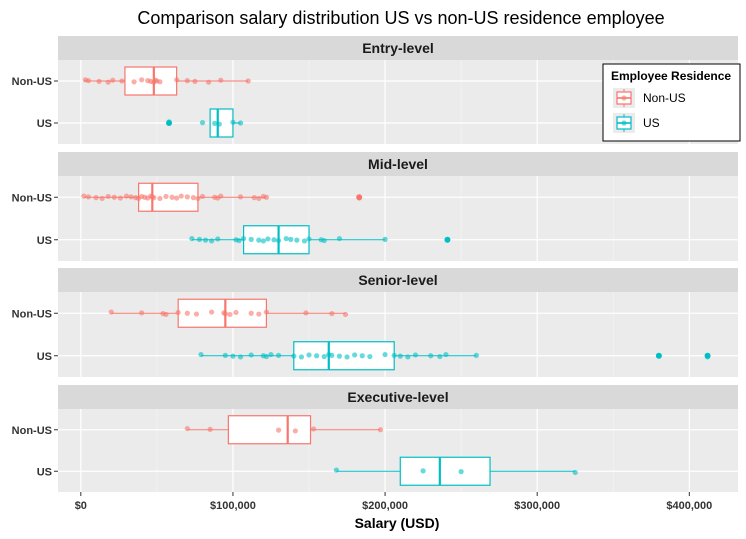 The image size is (746, 539). What do you see at coordinates (671, 76) in the screenshot?
I see `legend-title: Employee Residence` at bounding box center [671, 76].